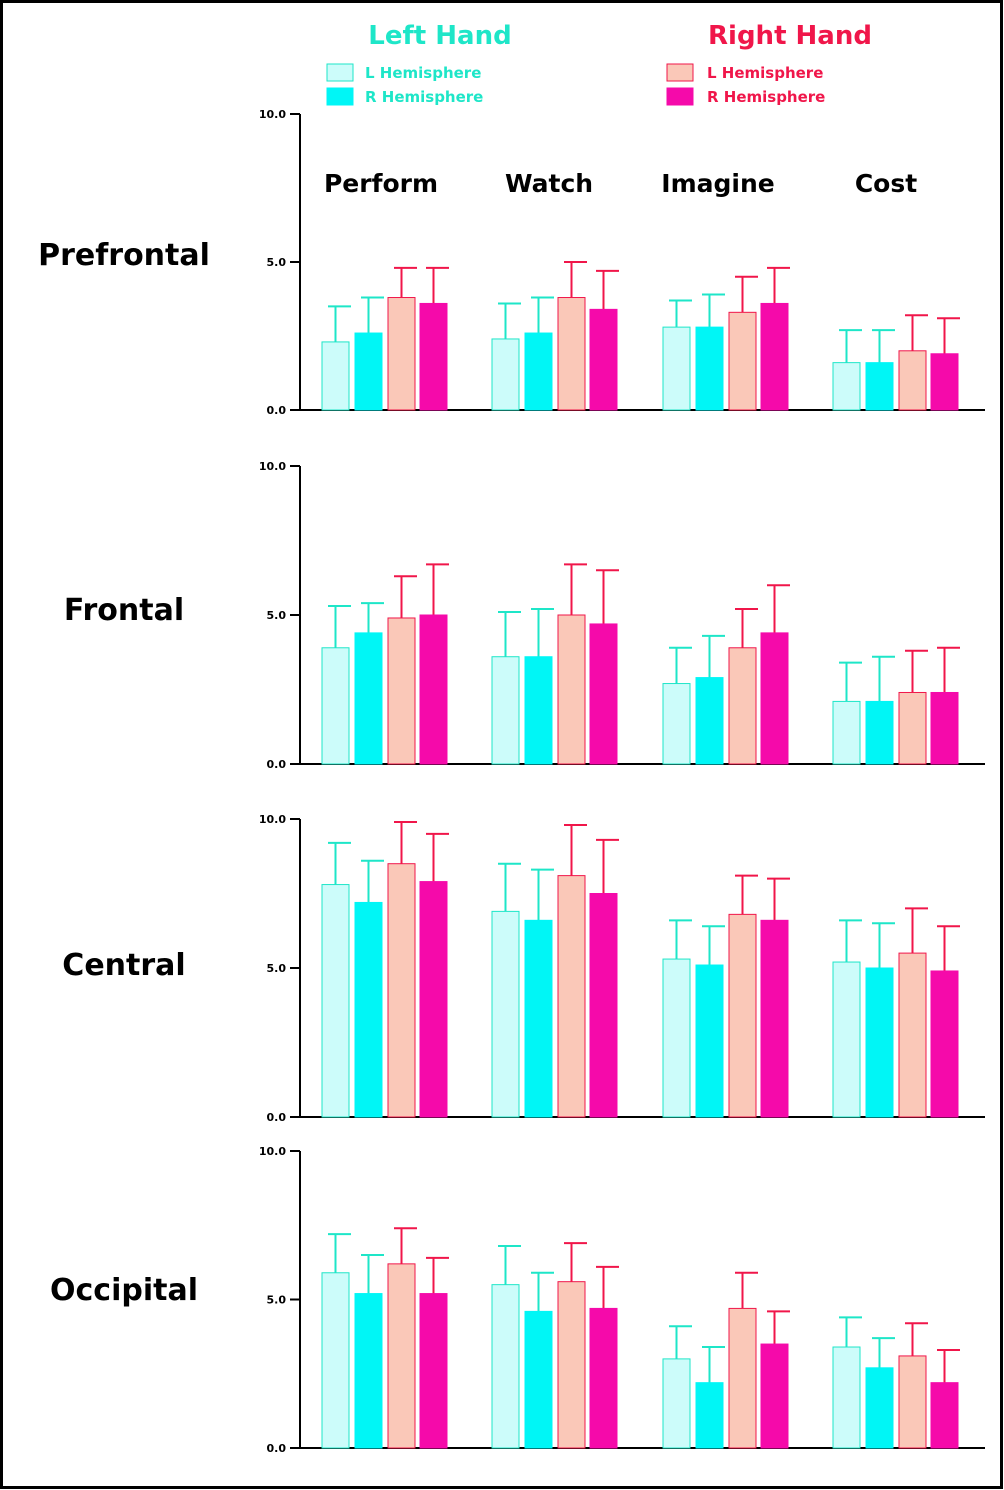  What do you see at coordinates (846, 1039) in the screenshot?
I see `bar-central-cost-left_hand_l_hemisphere` at bounding box center [846, 1039].